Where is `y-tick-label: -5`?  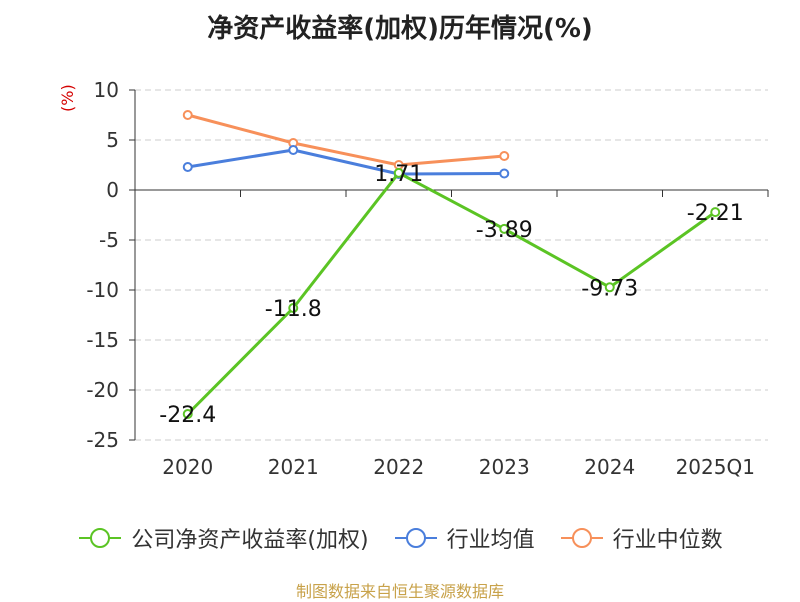
y-tick-label: -5 is located at coordinates (109, 240).